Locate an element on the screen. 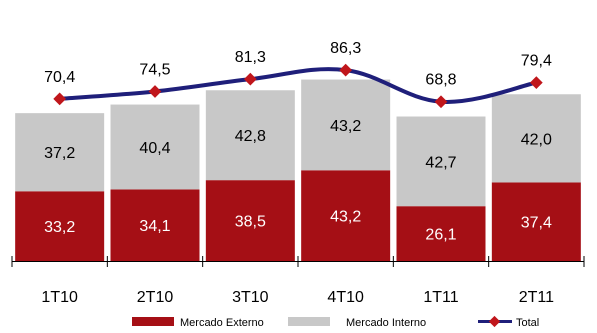 The height and width of the screenshot is (333, 597). legend-swatch-interno is located at coordinates (309, 321).